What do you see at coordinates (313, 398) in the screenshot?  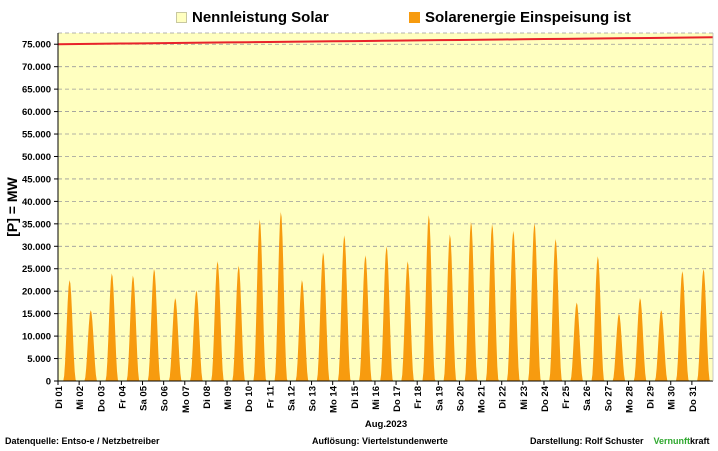 I see `x-tick-label: So 13` at bounding box center [313, 398].